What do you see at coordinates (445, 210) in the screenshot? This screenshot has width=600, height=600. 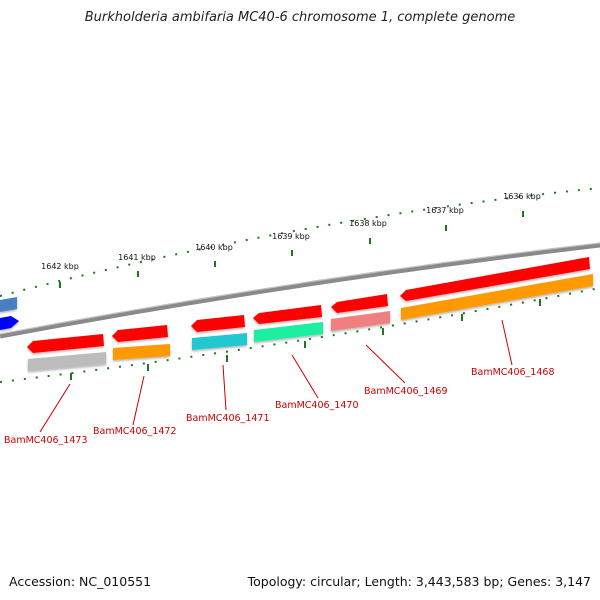 I see `scale-label: 1637 kbp` at bounding box center [445, 210].